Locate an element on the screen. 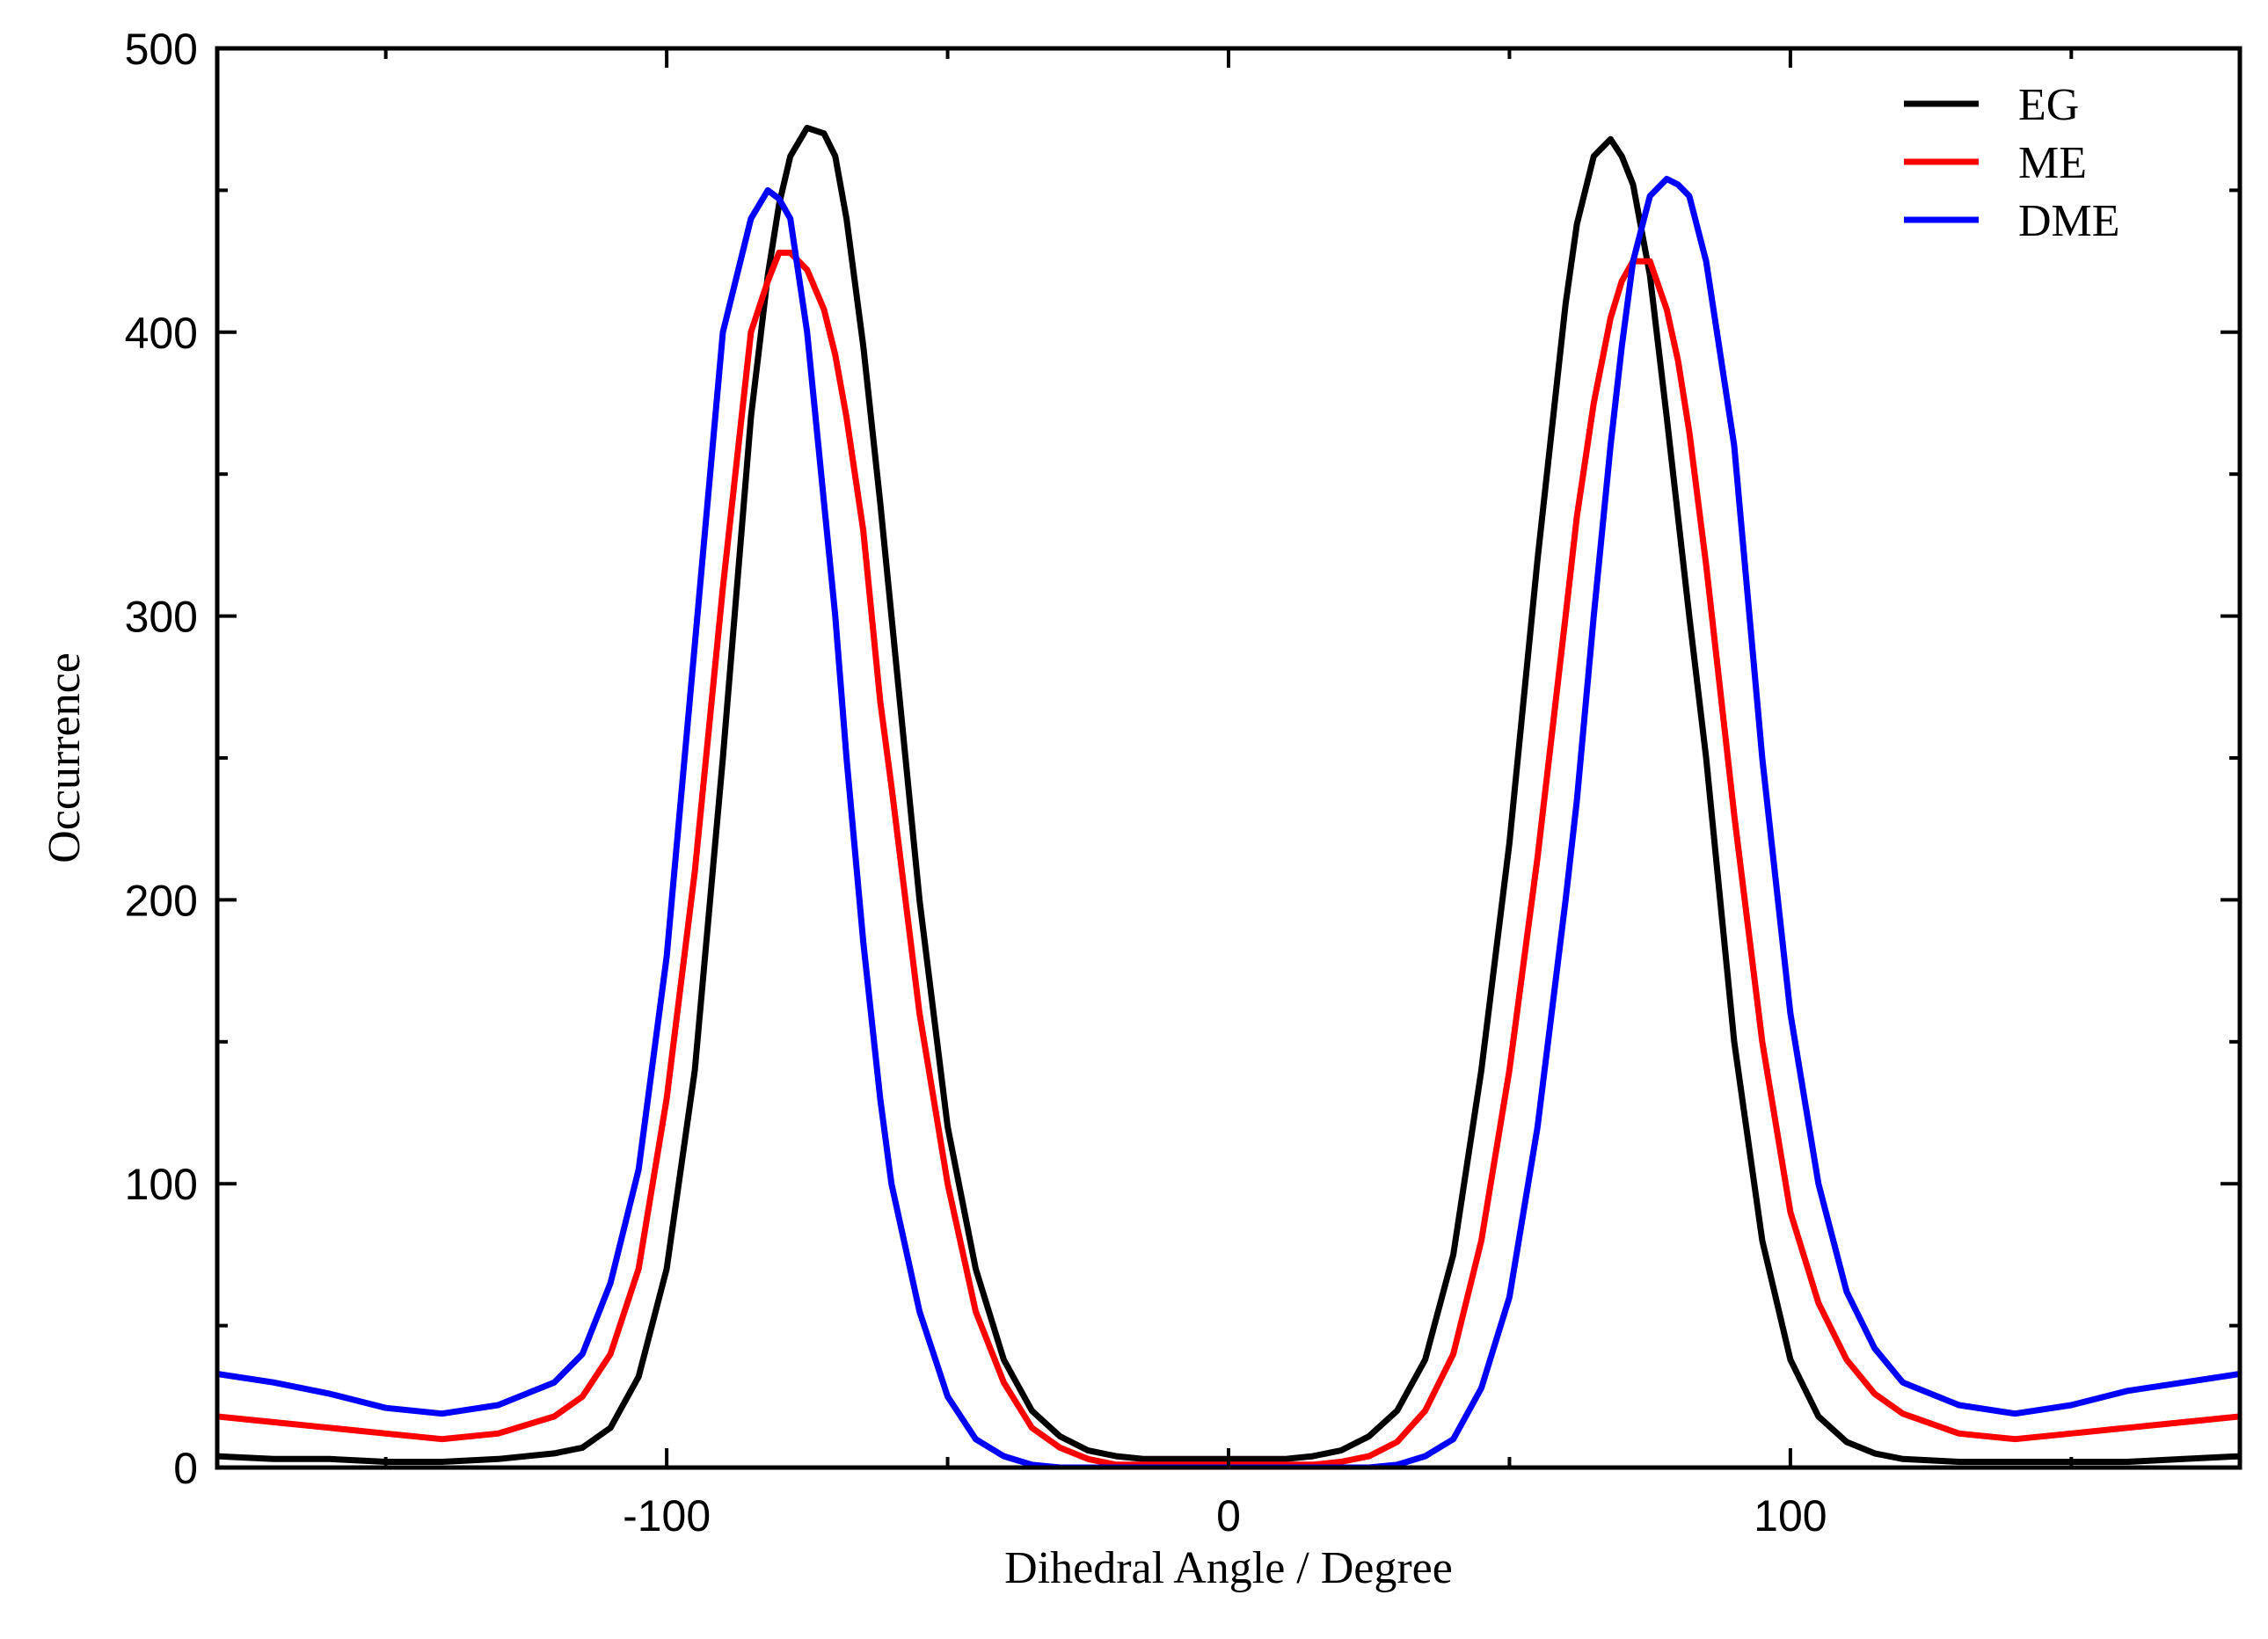  y-tick-label: 300 is located at coordinates (161, 617).